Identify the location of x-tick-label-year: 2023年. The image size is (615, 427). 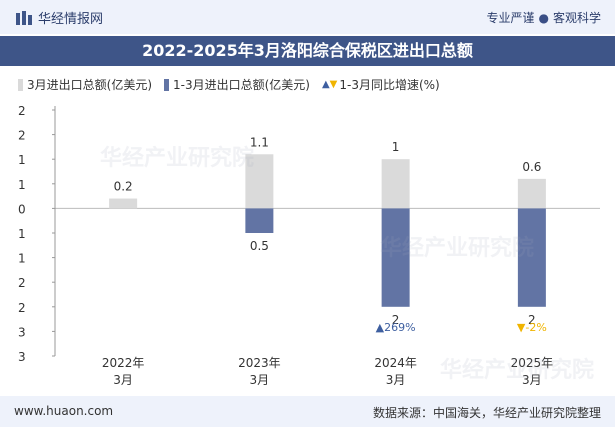
(259, 363).